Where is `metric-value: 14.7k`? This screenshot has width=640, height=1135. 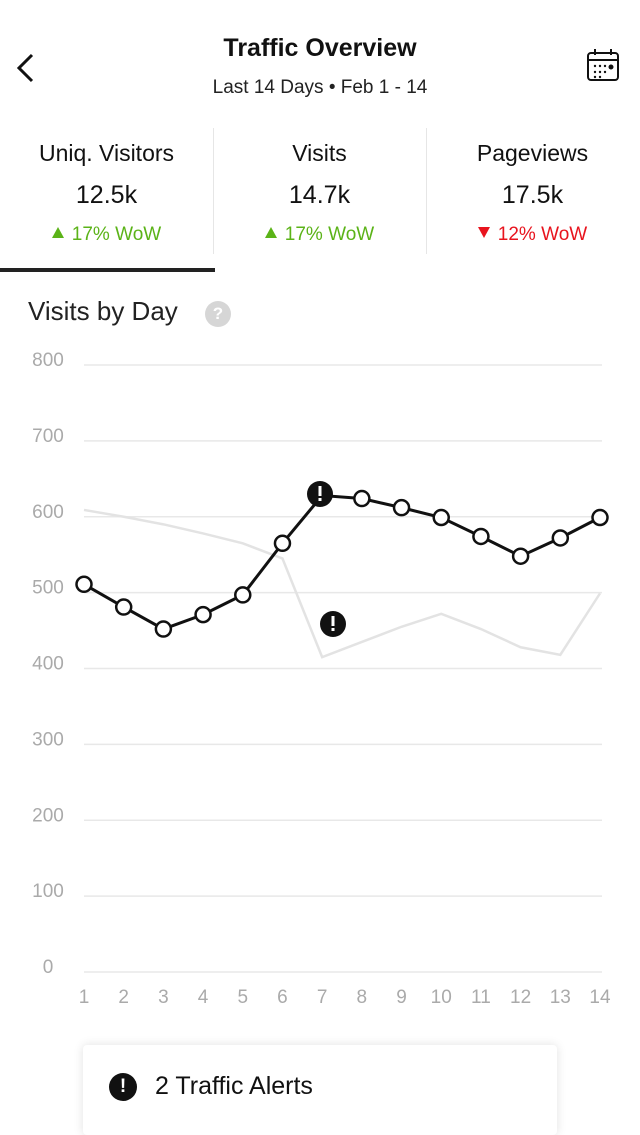 metric-value: 14.7k is located at coordinates (319, 195).